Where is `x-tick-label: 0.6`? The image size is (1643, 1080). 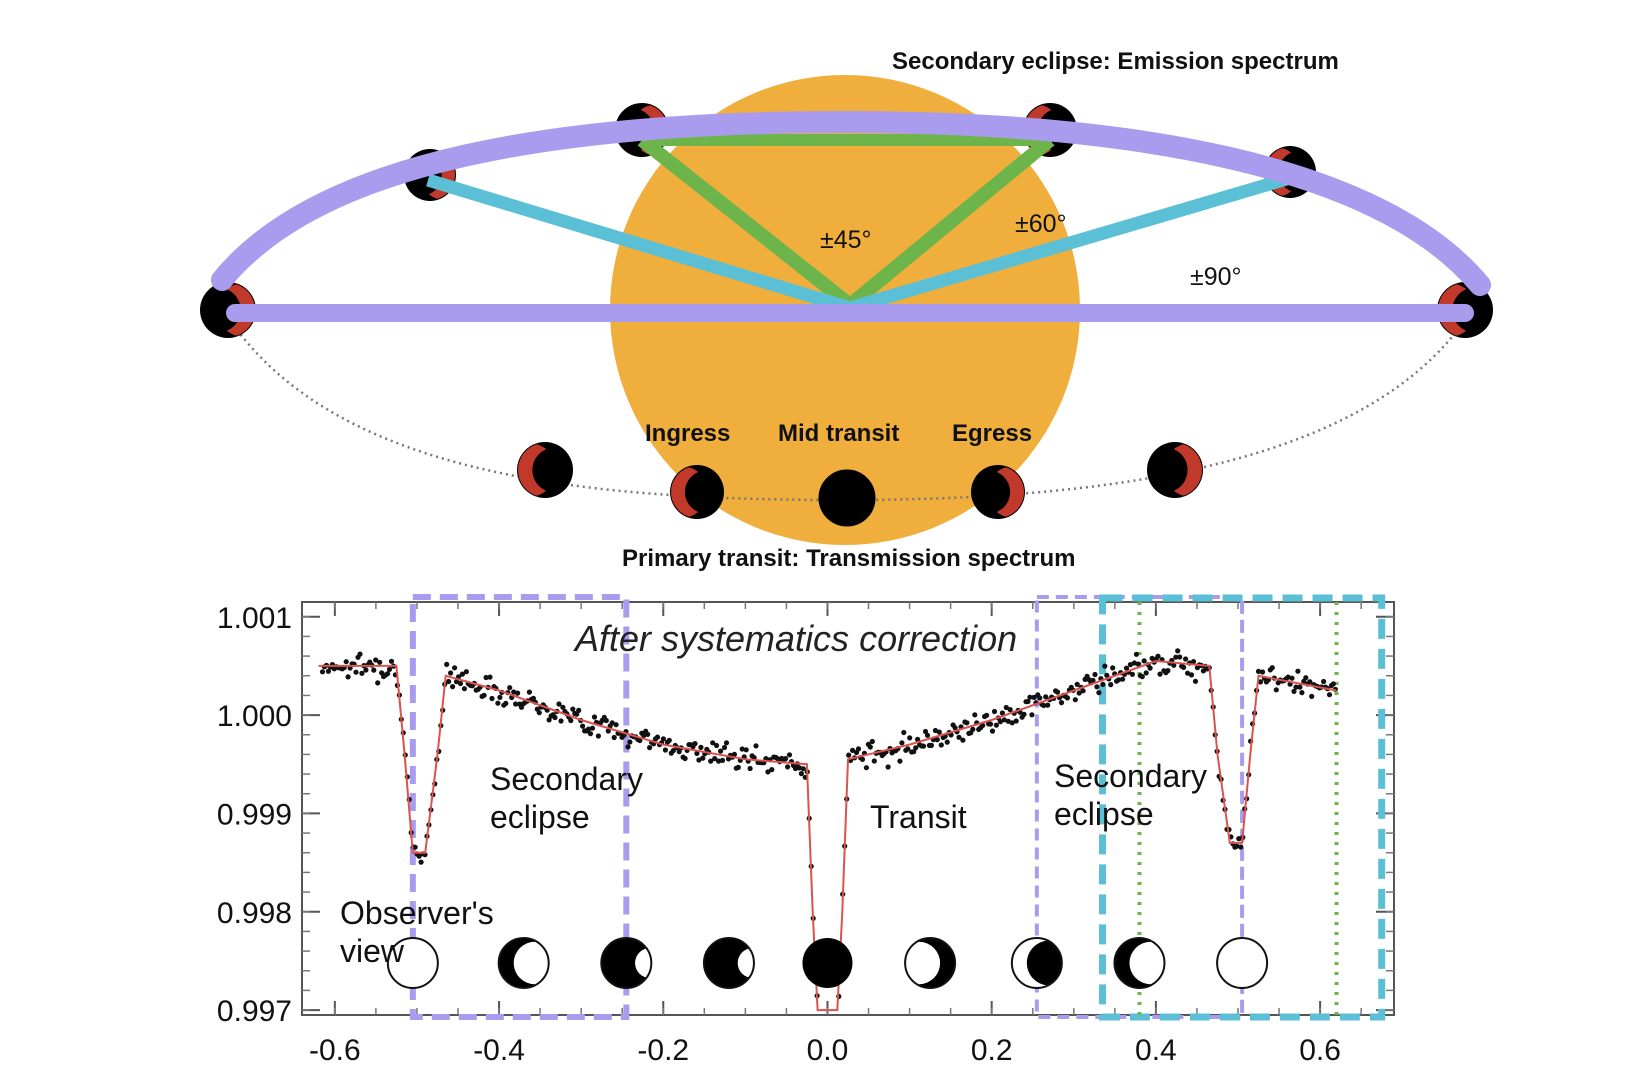
x-tick-label: 0.6 is located at coordinates (1320, 1050).